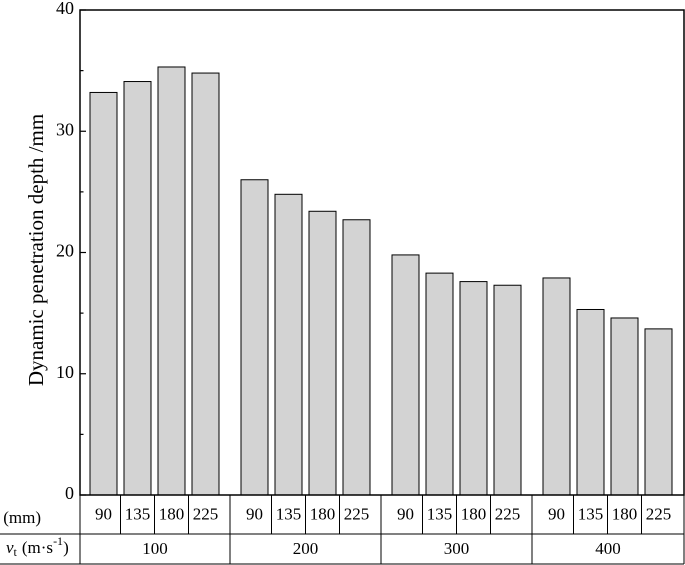 This screenshot has height=565, width=685. What do you see at coordinates (16, 552) in the screenshot?
I see `vt-row-subscript: t` at bounding box center [16, 552].